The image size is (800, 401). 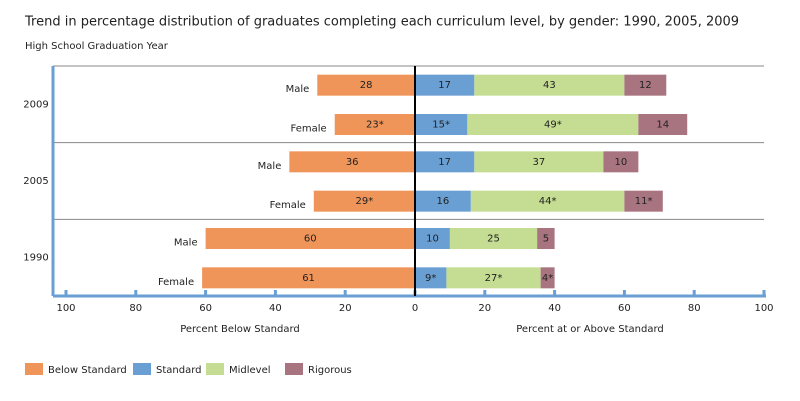 I want to click on value-label: 4*, so click(x=547, y=278).